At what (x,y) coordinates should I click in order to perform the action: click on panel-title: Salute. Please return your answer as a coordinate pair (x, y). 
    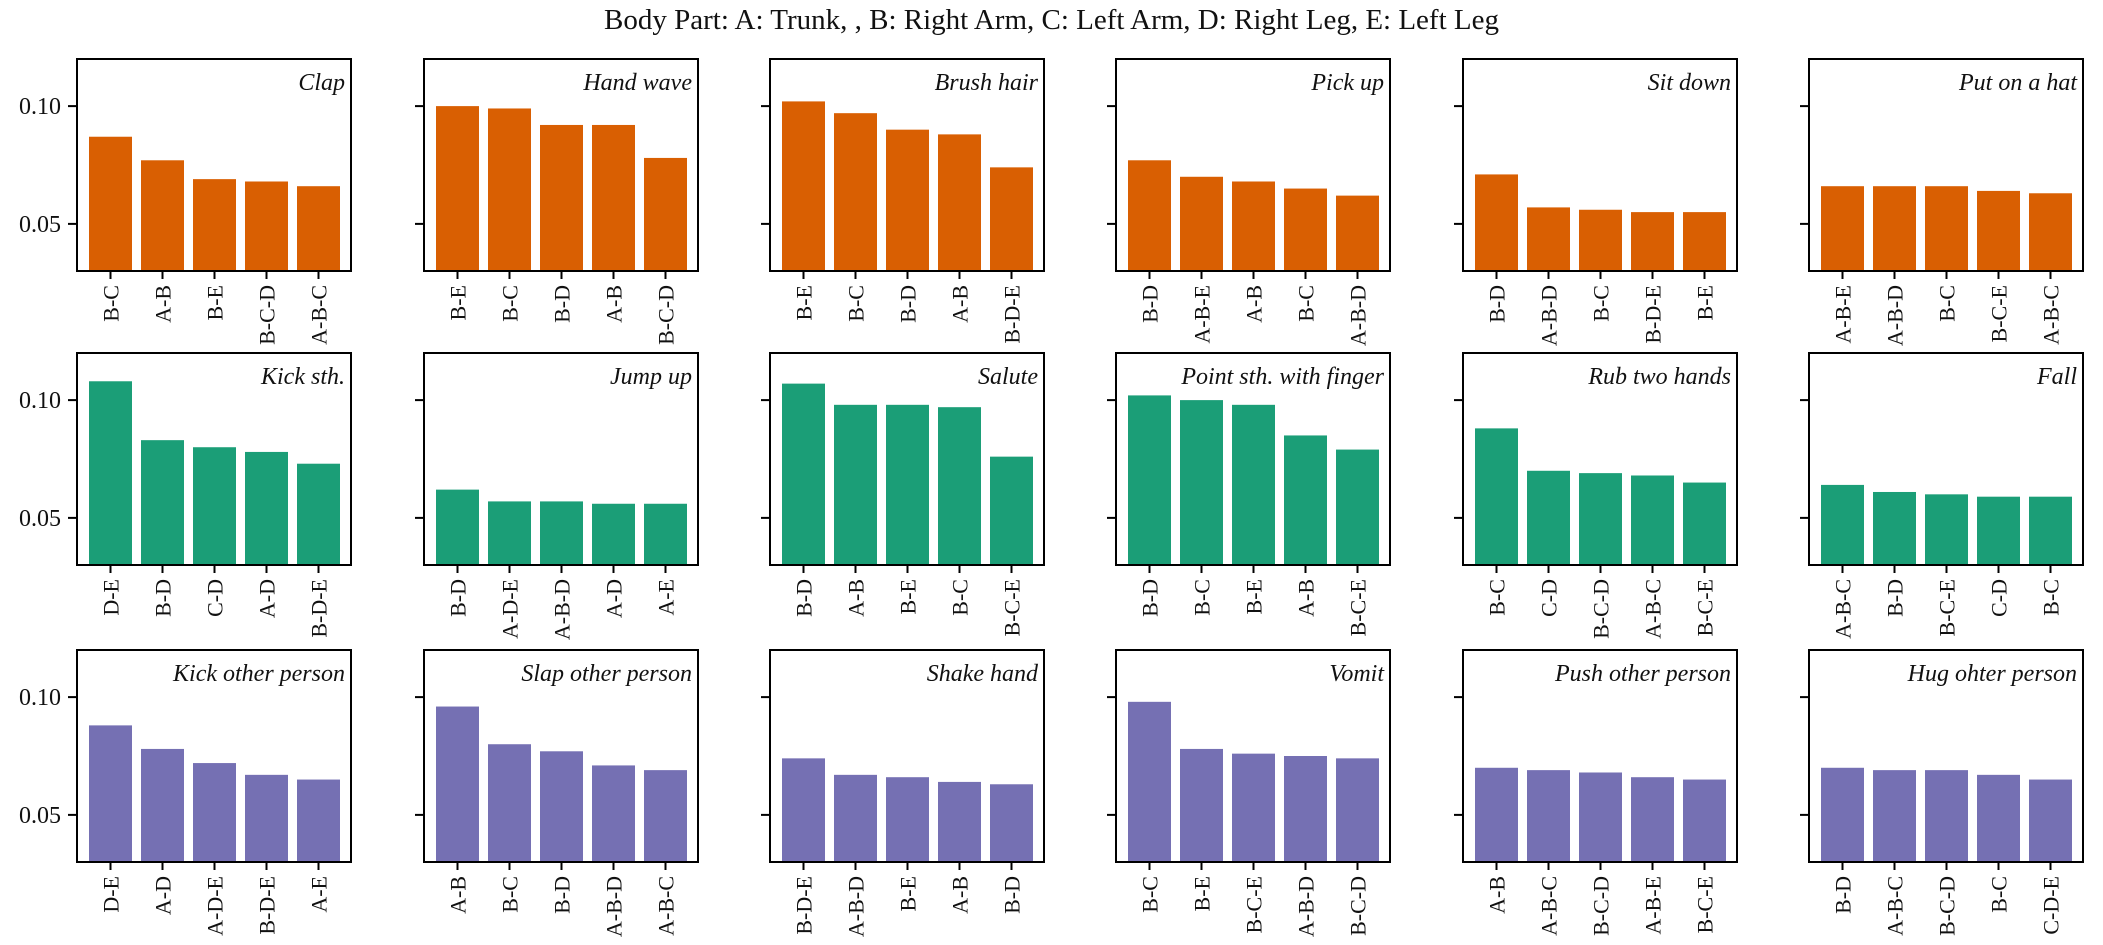
    Looking at the image, I should click on (1008, 377).